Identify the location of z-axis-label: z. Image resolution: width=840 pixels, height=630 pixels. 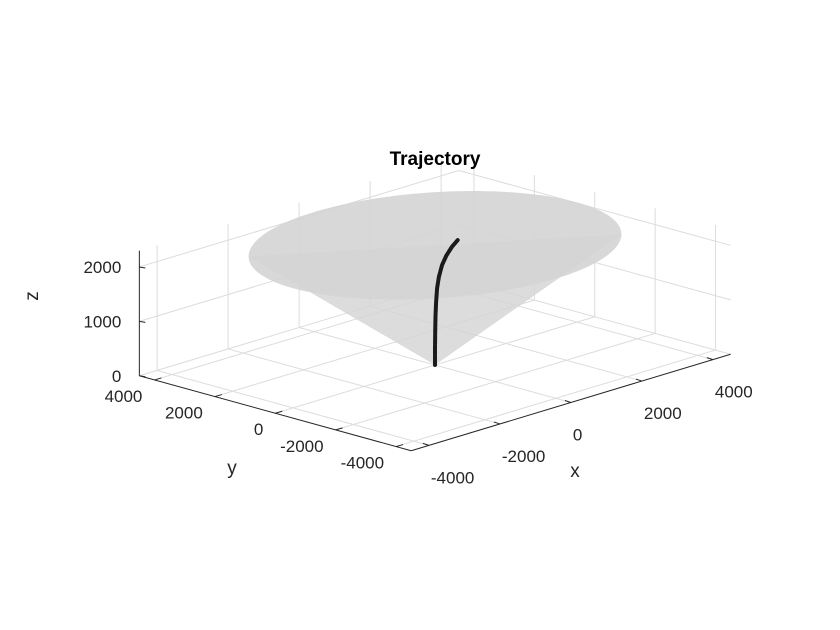
(32, 296).